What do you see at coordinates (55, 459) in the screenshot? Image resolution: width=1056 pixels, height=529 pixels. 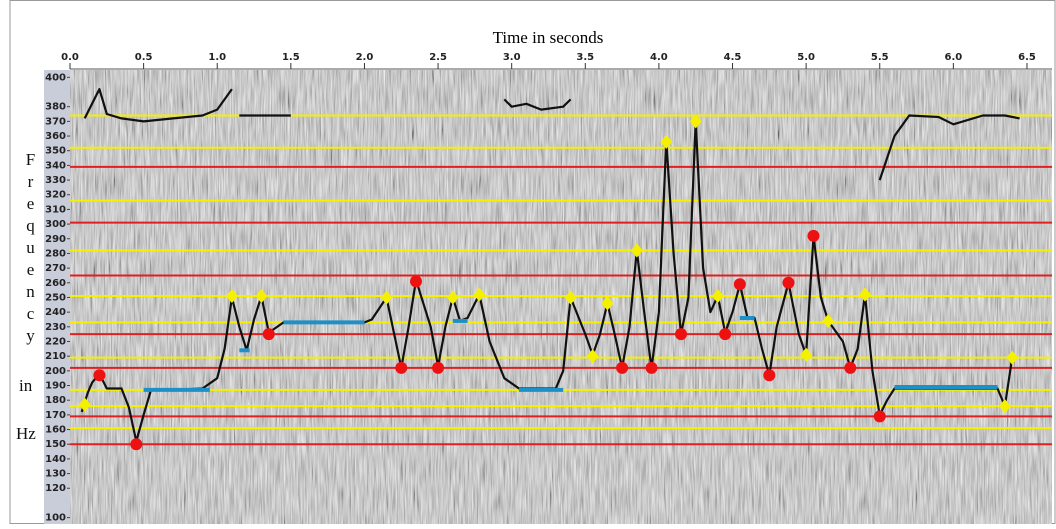 I see `y-tick-label: 140` at bounding box center [55, 459].